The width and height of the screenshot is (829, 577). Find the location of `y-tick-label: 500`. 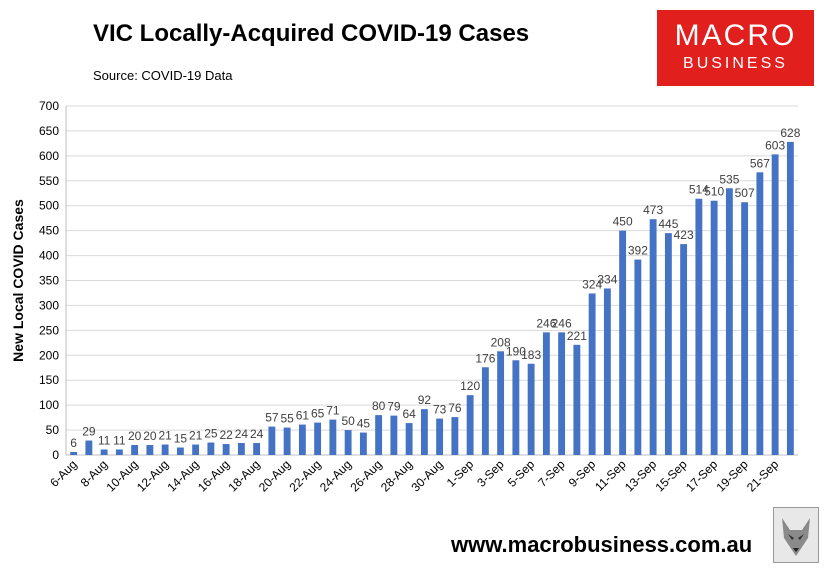

y-tick-label: 500 is located at coordinates (49, 206).